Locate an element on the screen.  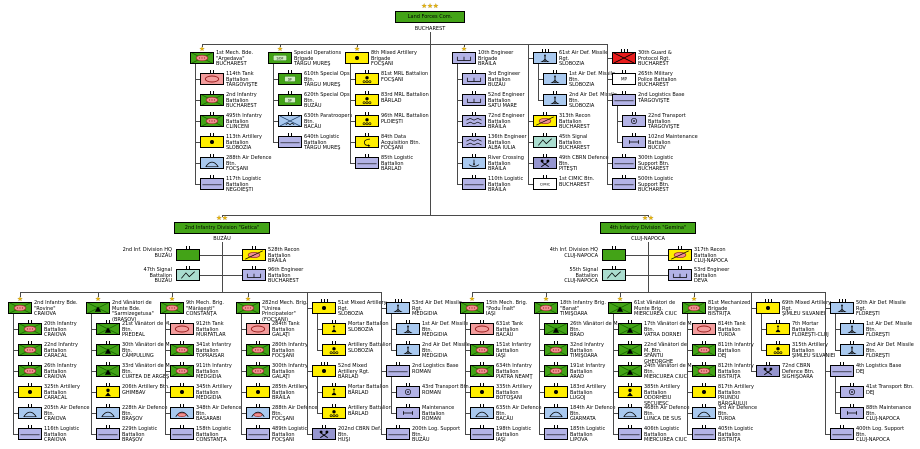
unit-name: 9th Mech. Brig. "Mărăşeşti" is located at coordinates (205, 306).